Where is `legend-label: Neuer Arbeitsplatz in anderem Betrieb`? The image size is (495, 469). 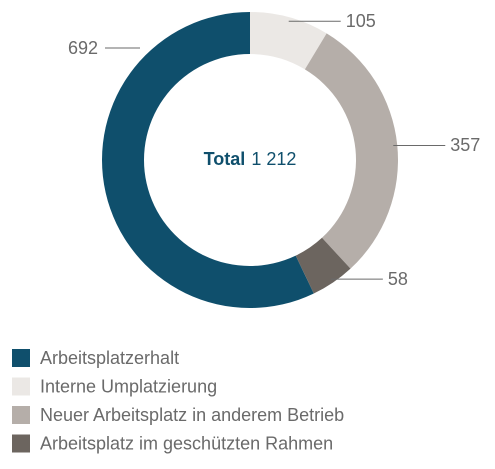 legend-label: Neuer Arbeitsplatz in anderem Betrieb is located at coordinates (192, 415).